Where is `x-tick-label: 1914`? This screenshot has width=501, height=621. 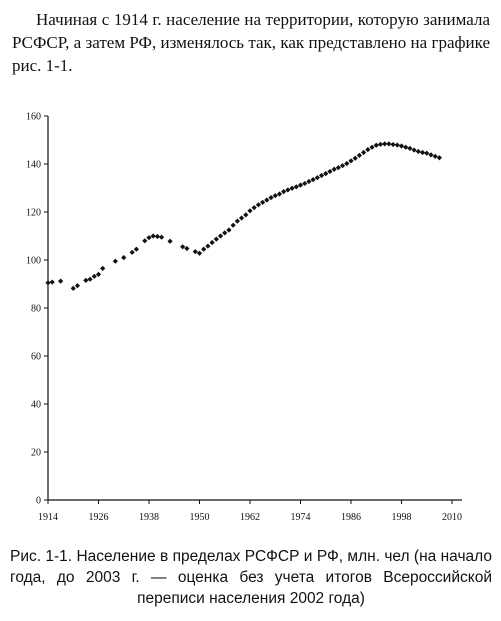 x-tick-label: 1914 is located at coordinates (48, 517).